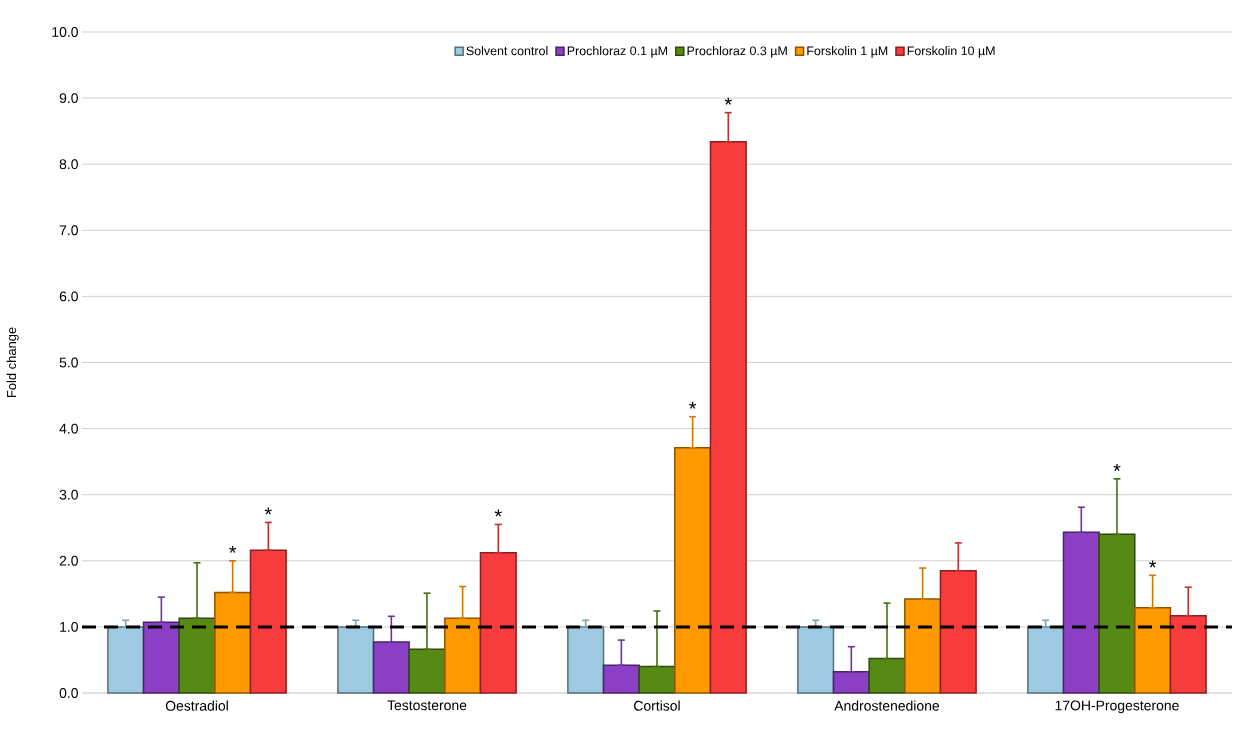 The width and height of the screenshot is (1237, 740). What do you see at coordinates (68, 494) in the screenshot?
I see `y-tick-label: 3.0` at bounding box center [68, 494].